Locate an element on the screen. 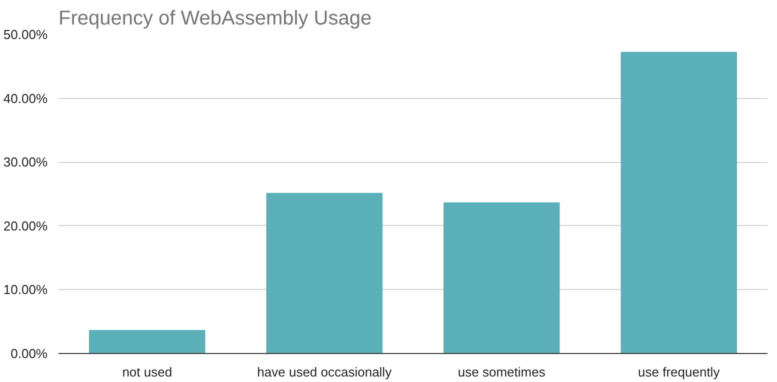 This screenshot has height=382, width=777. y-tick-label: 40.00% is located at coordinates (25, 98).